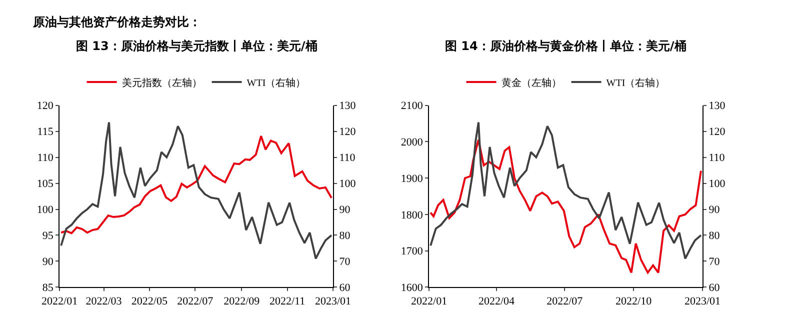 Image resolution: width=799 pixels, height=333 pixels. Describe the element at coordinates (565, 46) in the screenshot. I see `chart-title: 图 14：原油价格与黄金价格丨单位：美元/桶` at that location.